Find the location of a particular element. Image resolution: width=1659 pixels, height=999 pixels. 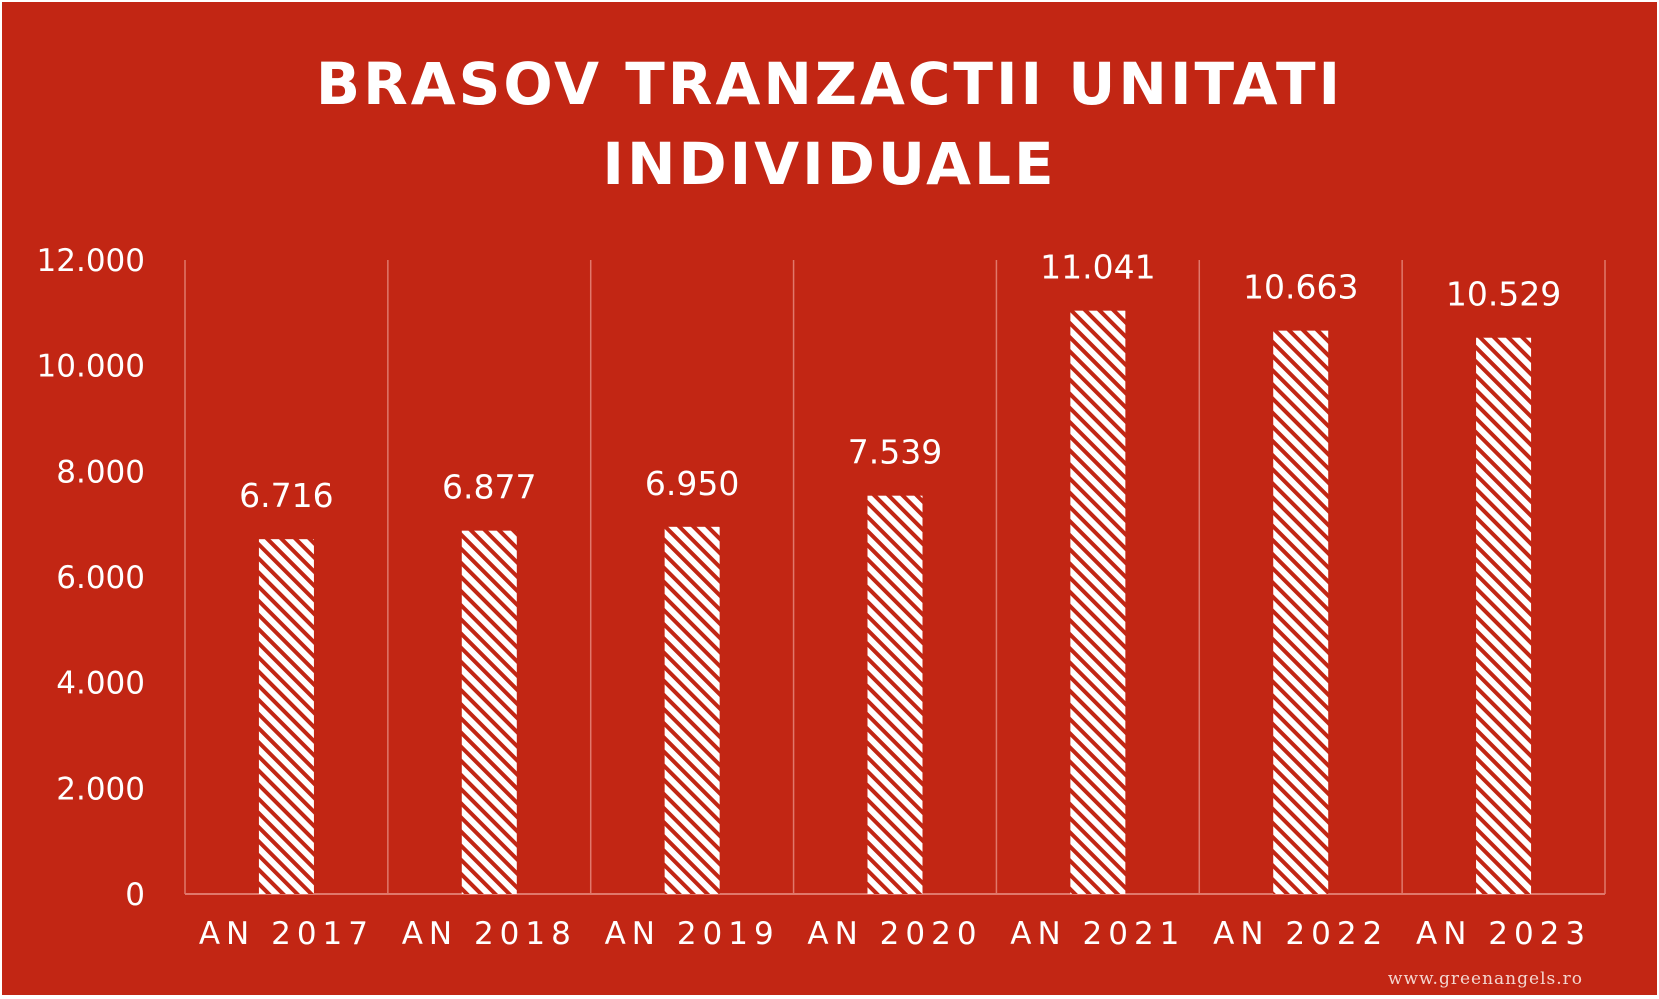

x-tick-label: AN 2021 is located at coordinates (1097, 934).